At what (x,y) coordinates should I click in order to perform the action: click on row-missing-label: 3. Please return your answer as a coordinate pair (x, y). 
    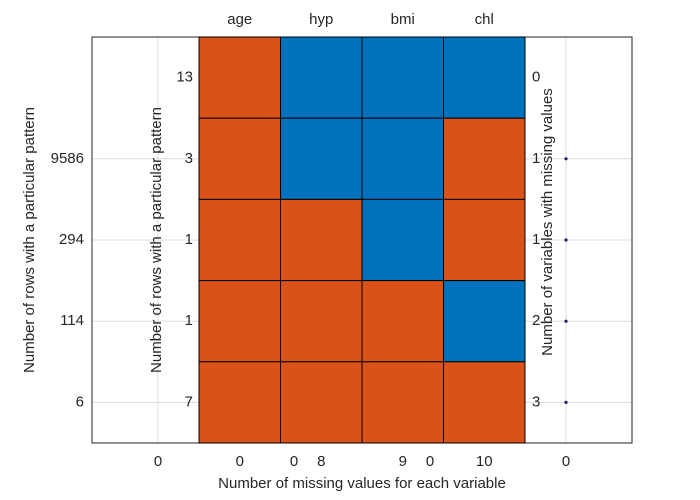
    Looking at the image, I should click on (536, 401).